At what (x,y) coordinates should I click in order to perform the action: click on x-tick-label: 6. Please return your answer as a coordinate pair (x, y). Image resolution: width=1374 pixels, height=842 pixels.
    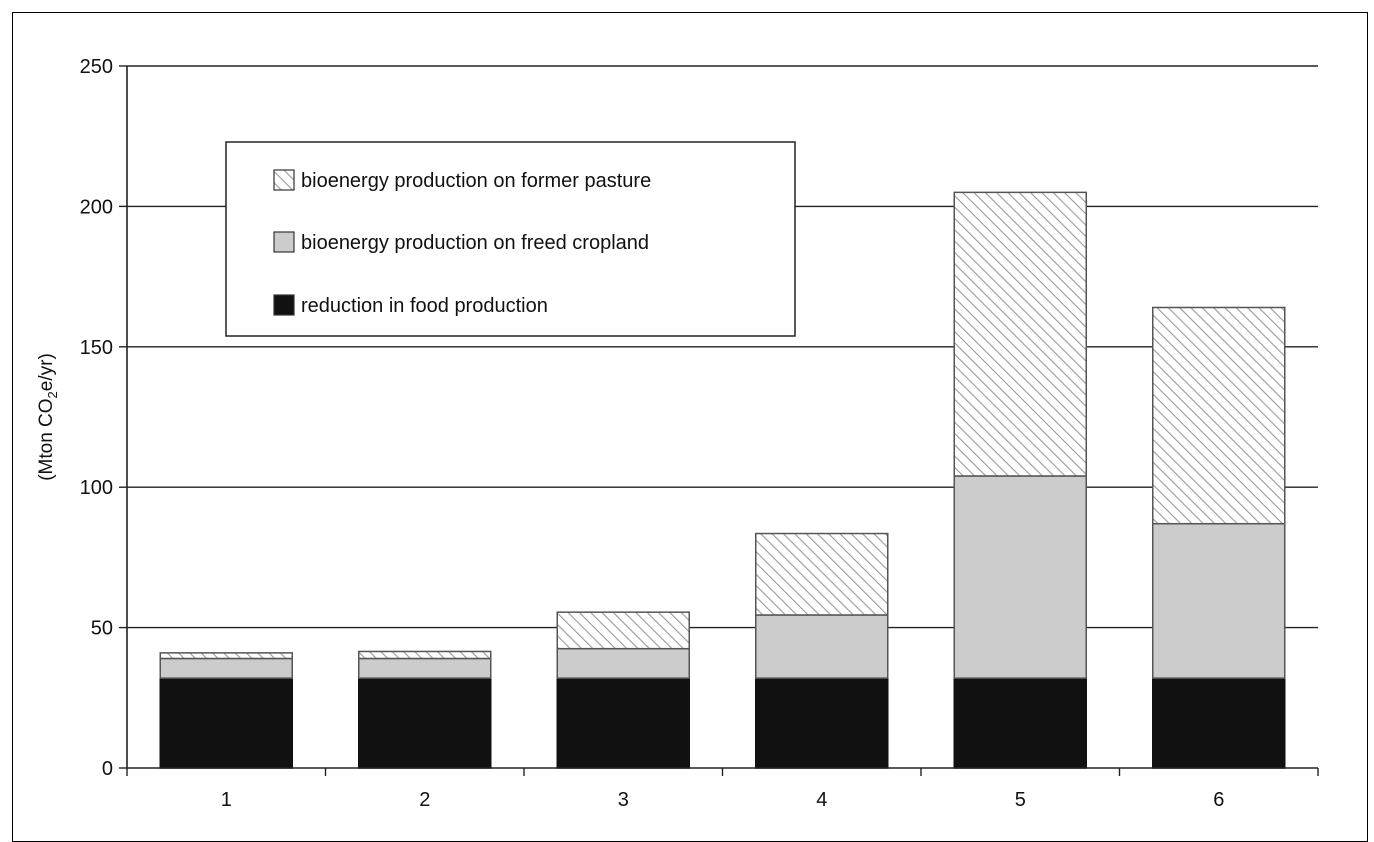
    Looking at the image, I should click on (1218, 800).